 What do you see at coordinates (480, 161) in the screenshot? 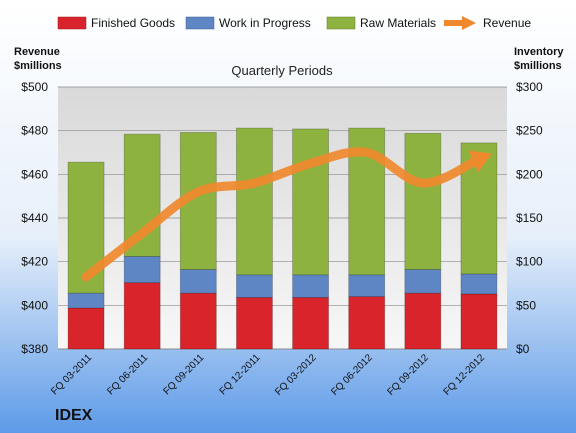
I see `revenue-arrow-head` at bounding box center [480, 161].